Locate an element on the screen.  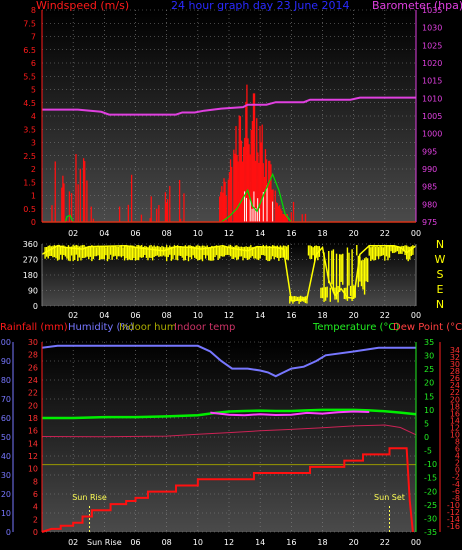
dew-point-tick-label: 24 is located at coordinates (455, 385).